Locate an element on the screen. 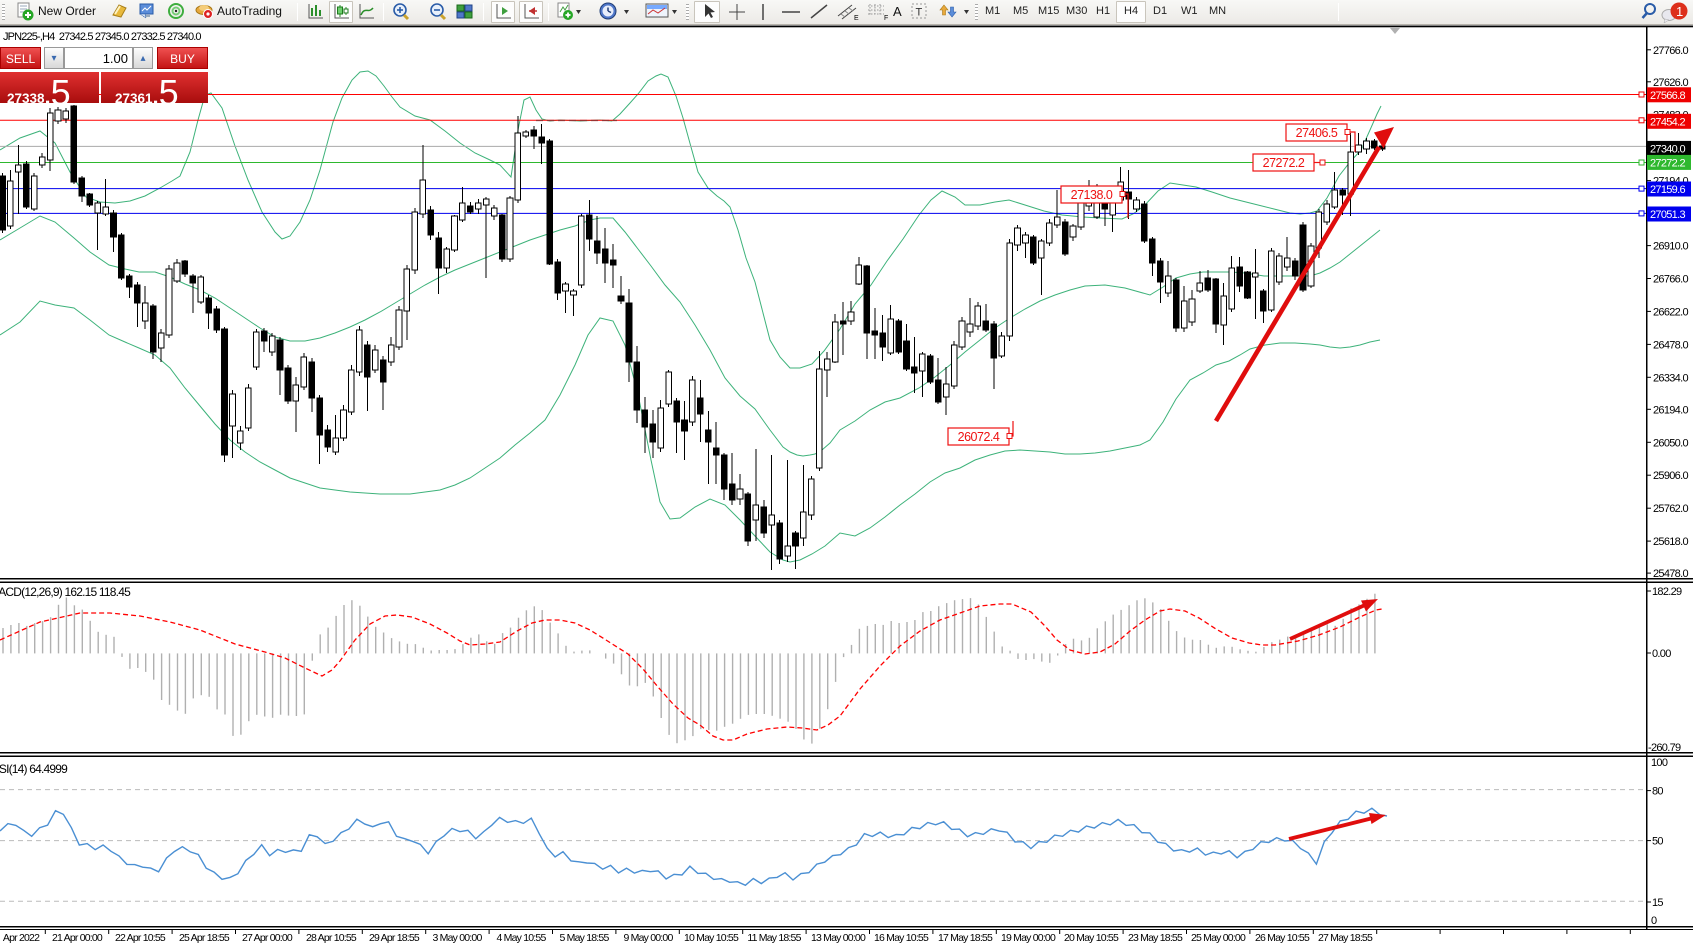  svg-text: 27406.5 is located at coordinates (1317, 133).